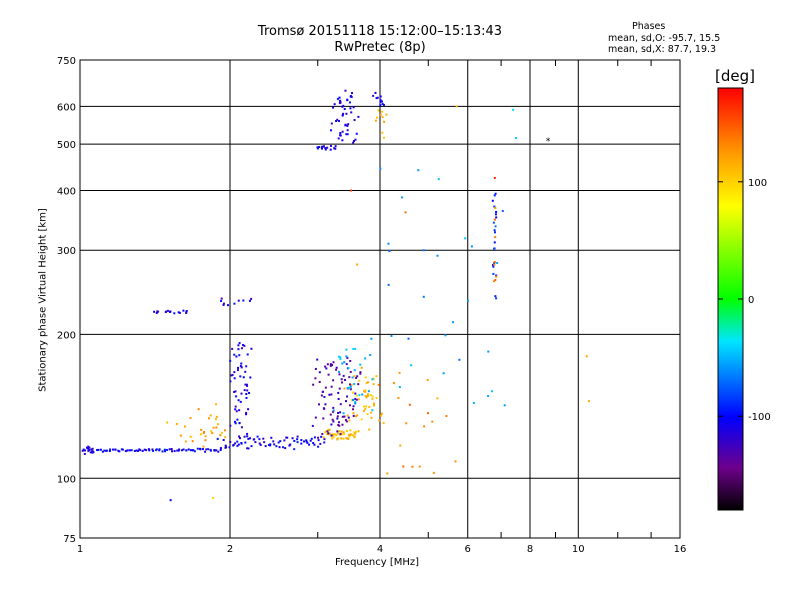  I want to click on y-tick-label: 300, so click(66, 251).